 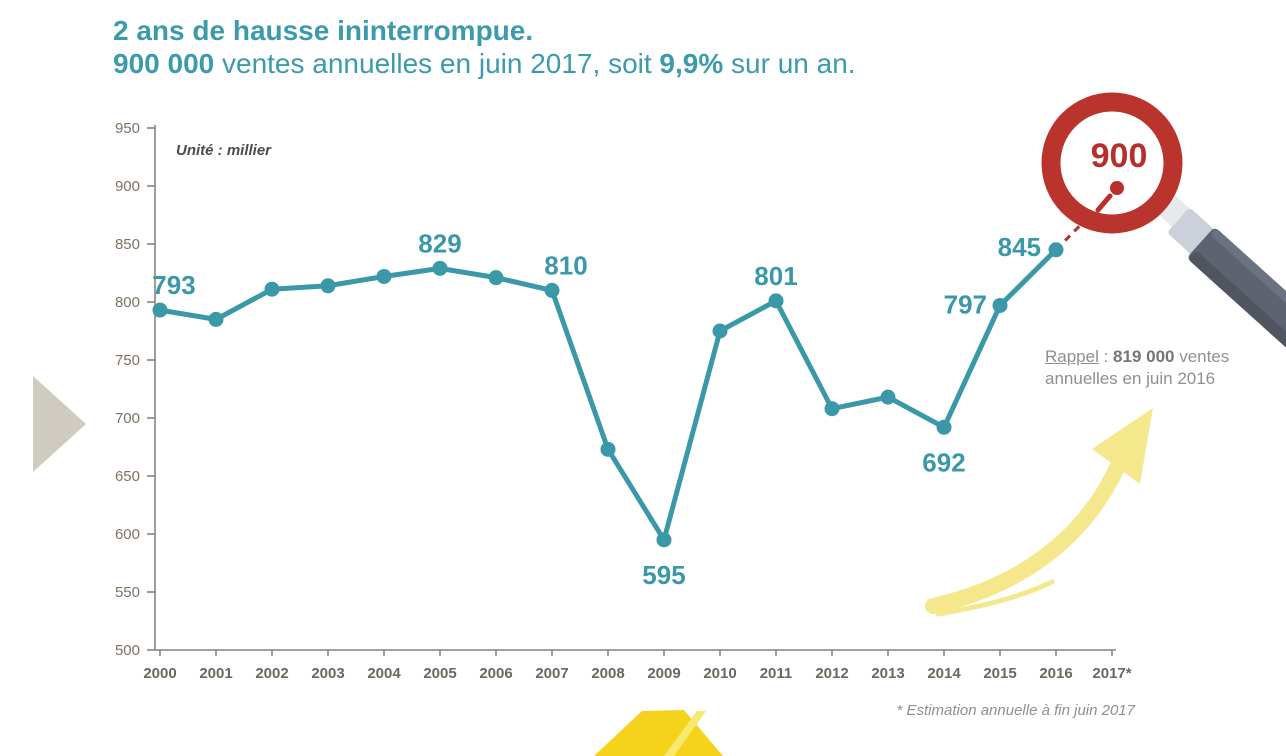 I want to click on unit-label: Unité : millier, so click(x=224, y=150).